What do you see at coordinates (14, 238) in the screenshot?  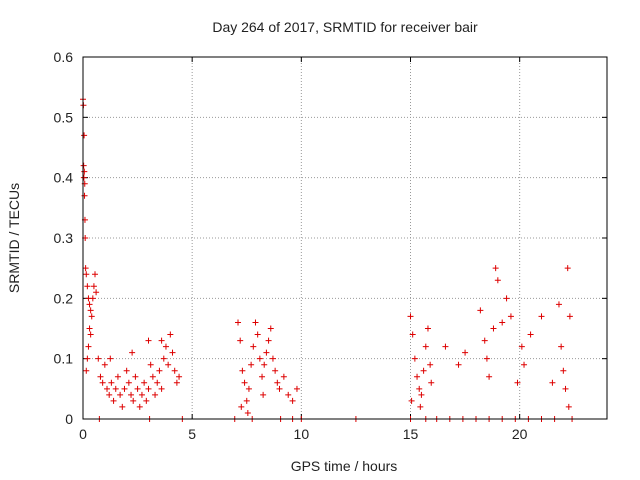 I see `y-axis-label: SRMTID / TECUs` at bounding box center [14, 238].